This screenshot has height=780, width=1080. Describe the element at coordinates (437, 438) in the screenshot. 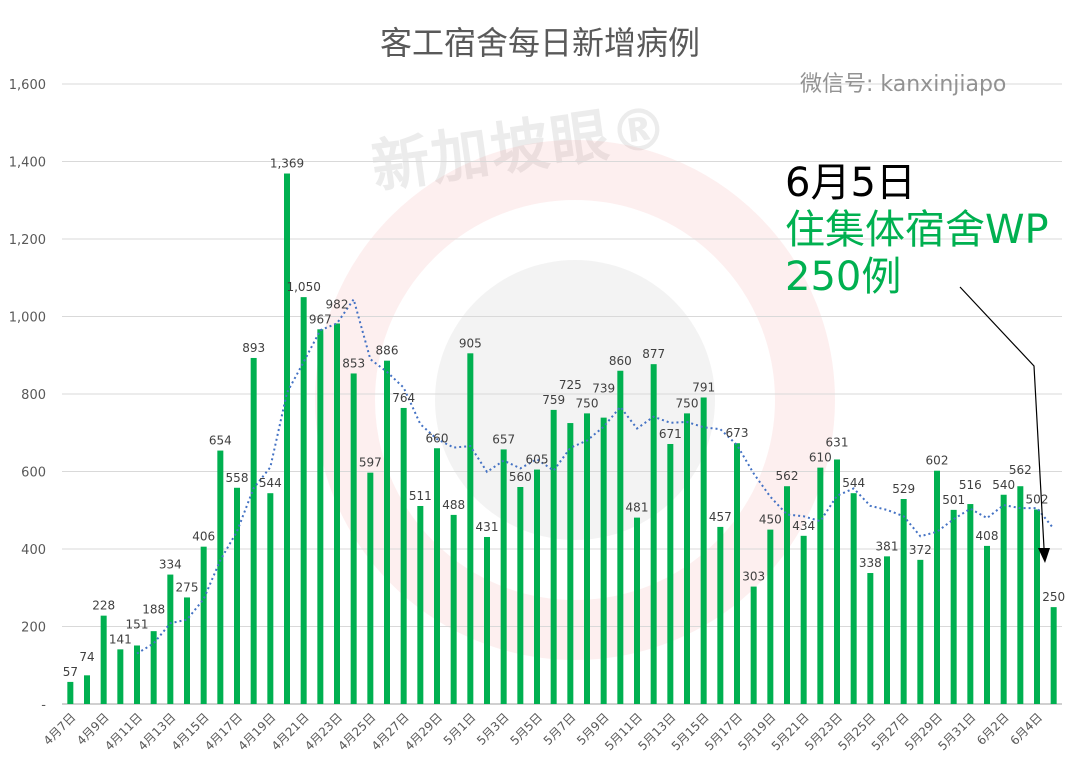

I see `data-label: 660` at that location.